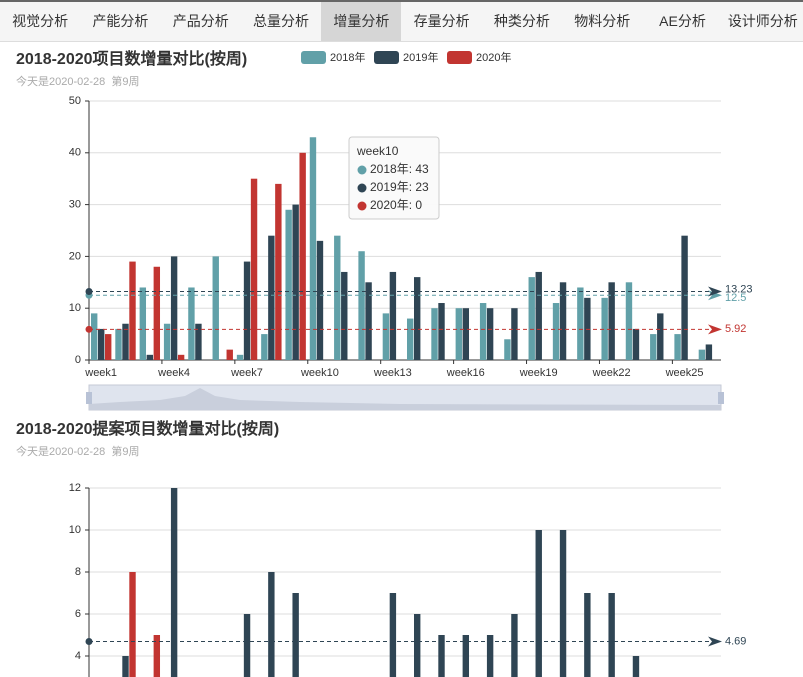  What do you see at coordinates (538, 373) in the screenshot?
I see `x-tick-label: week19` at bounding box center [538, 373].